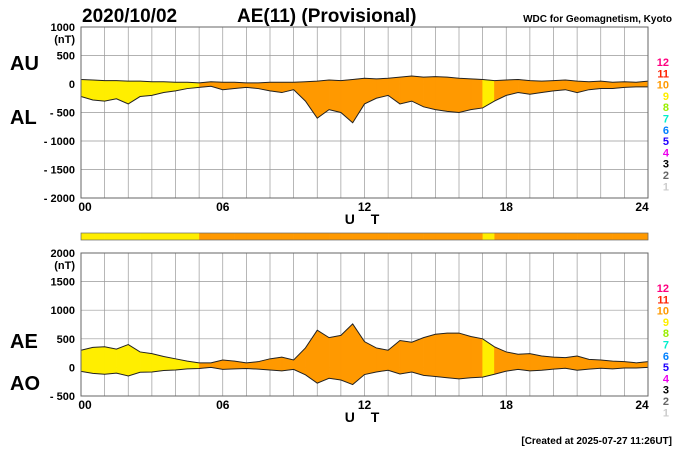 The height and width of the screenshot is (450, 700). Describe the element at coordinates (663, 289) in the screenshot. I see `station-count-legend-item: 12` at that location.